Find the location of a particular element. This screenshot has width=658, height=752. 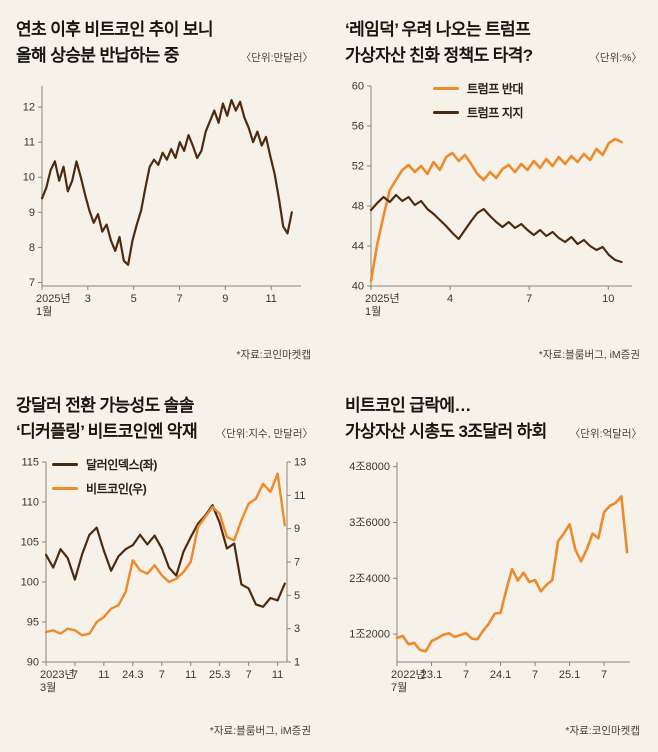

legend-label: 트럼프 지지 is located at coordinates (495, 113).